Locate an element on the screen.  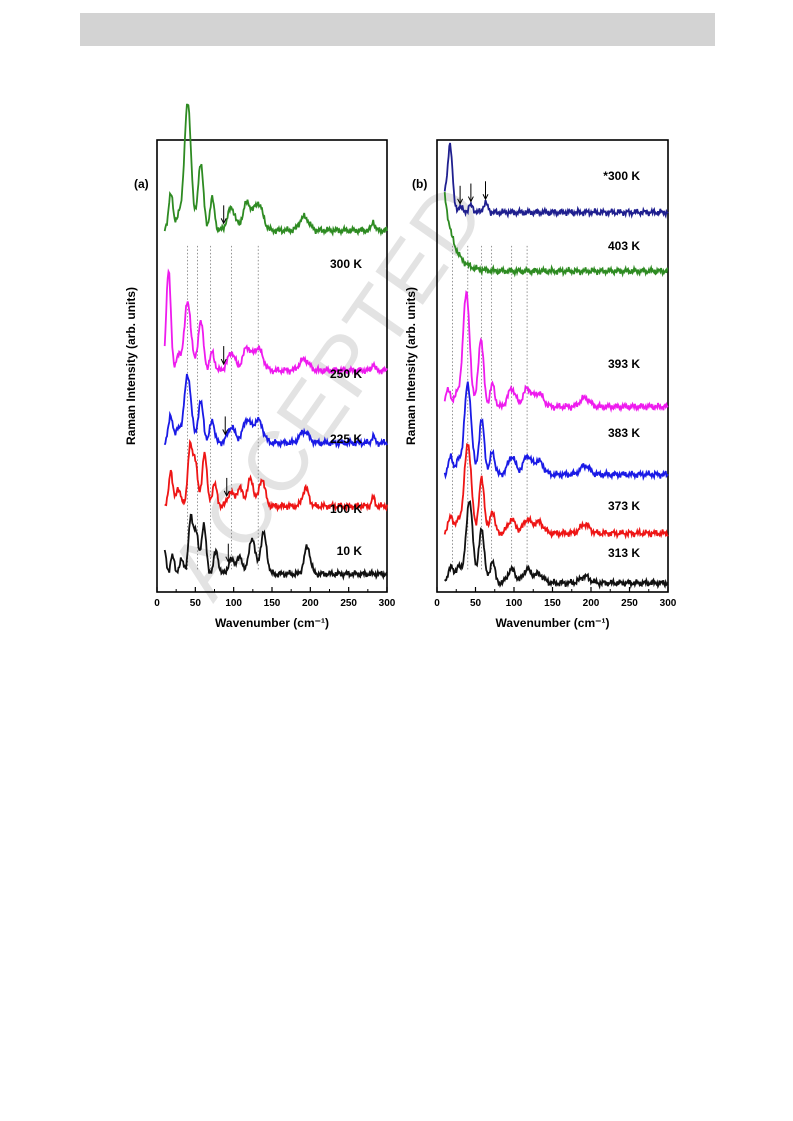
series-label: 100 K is located at coordinates (346, 509).